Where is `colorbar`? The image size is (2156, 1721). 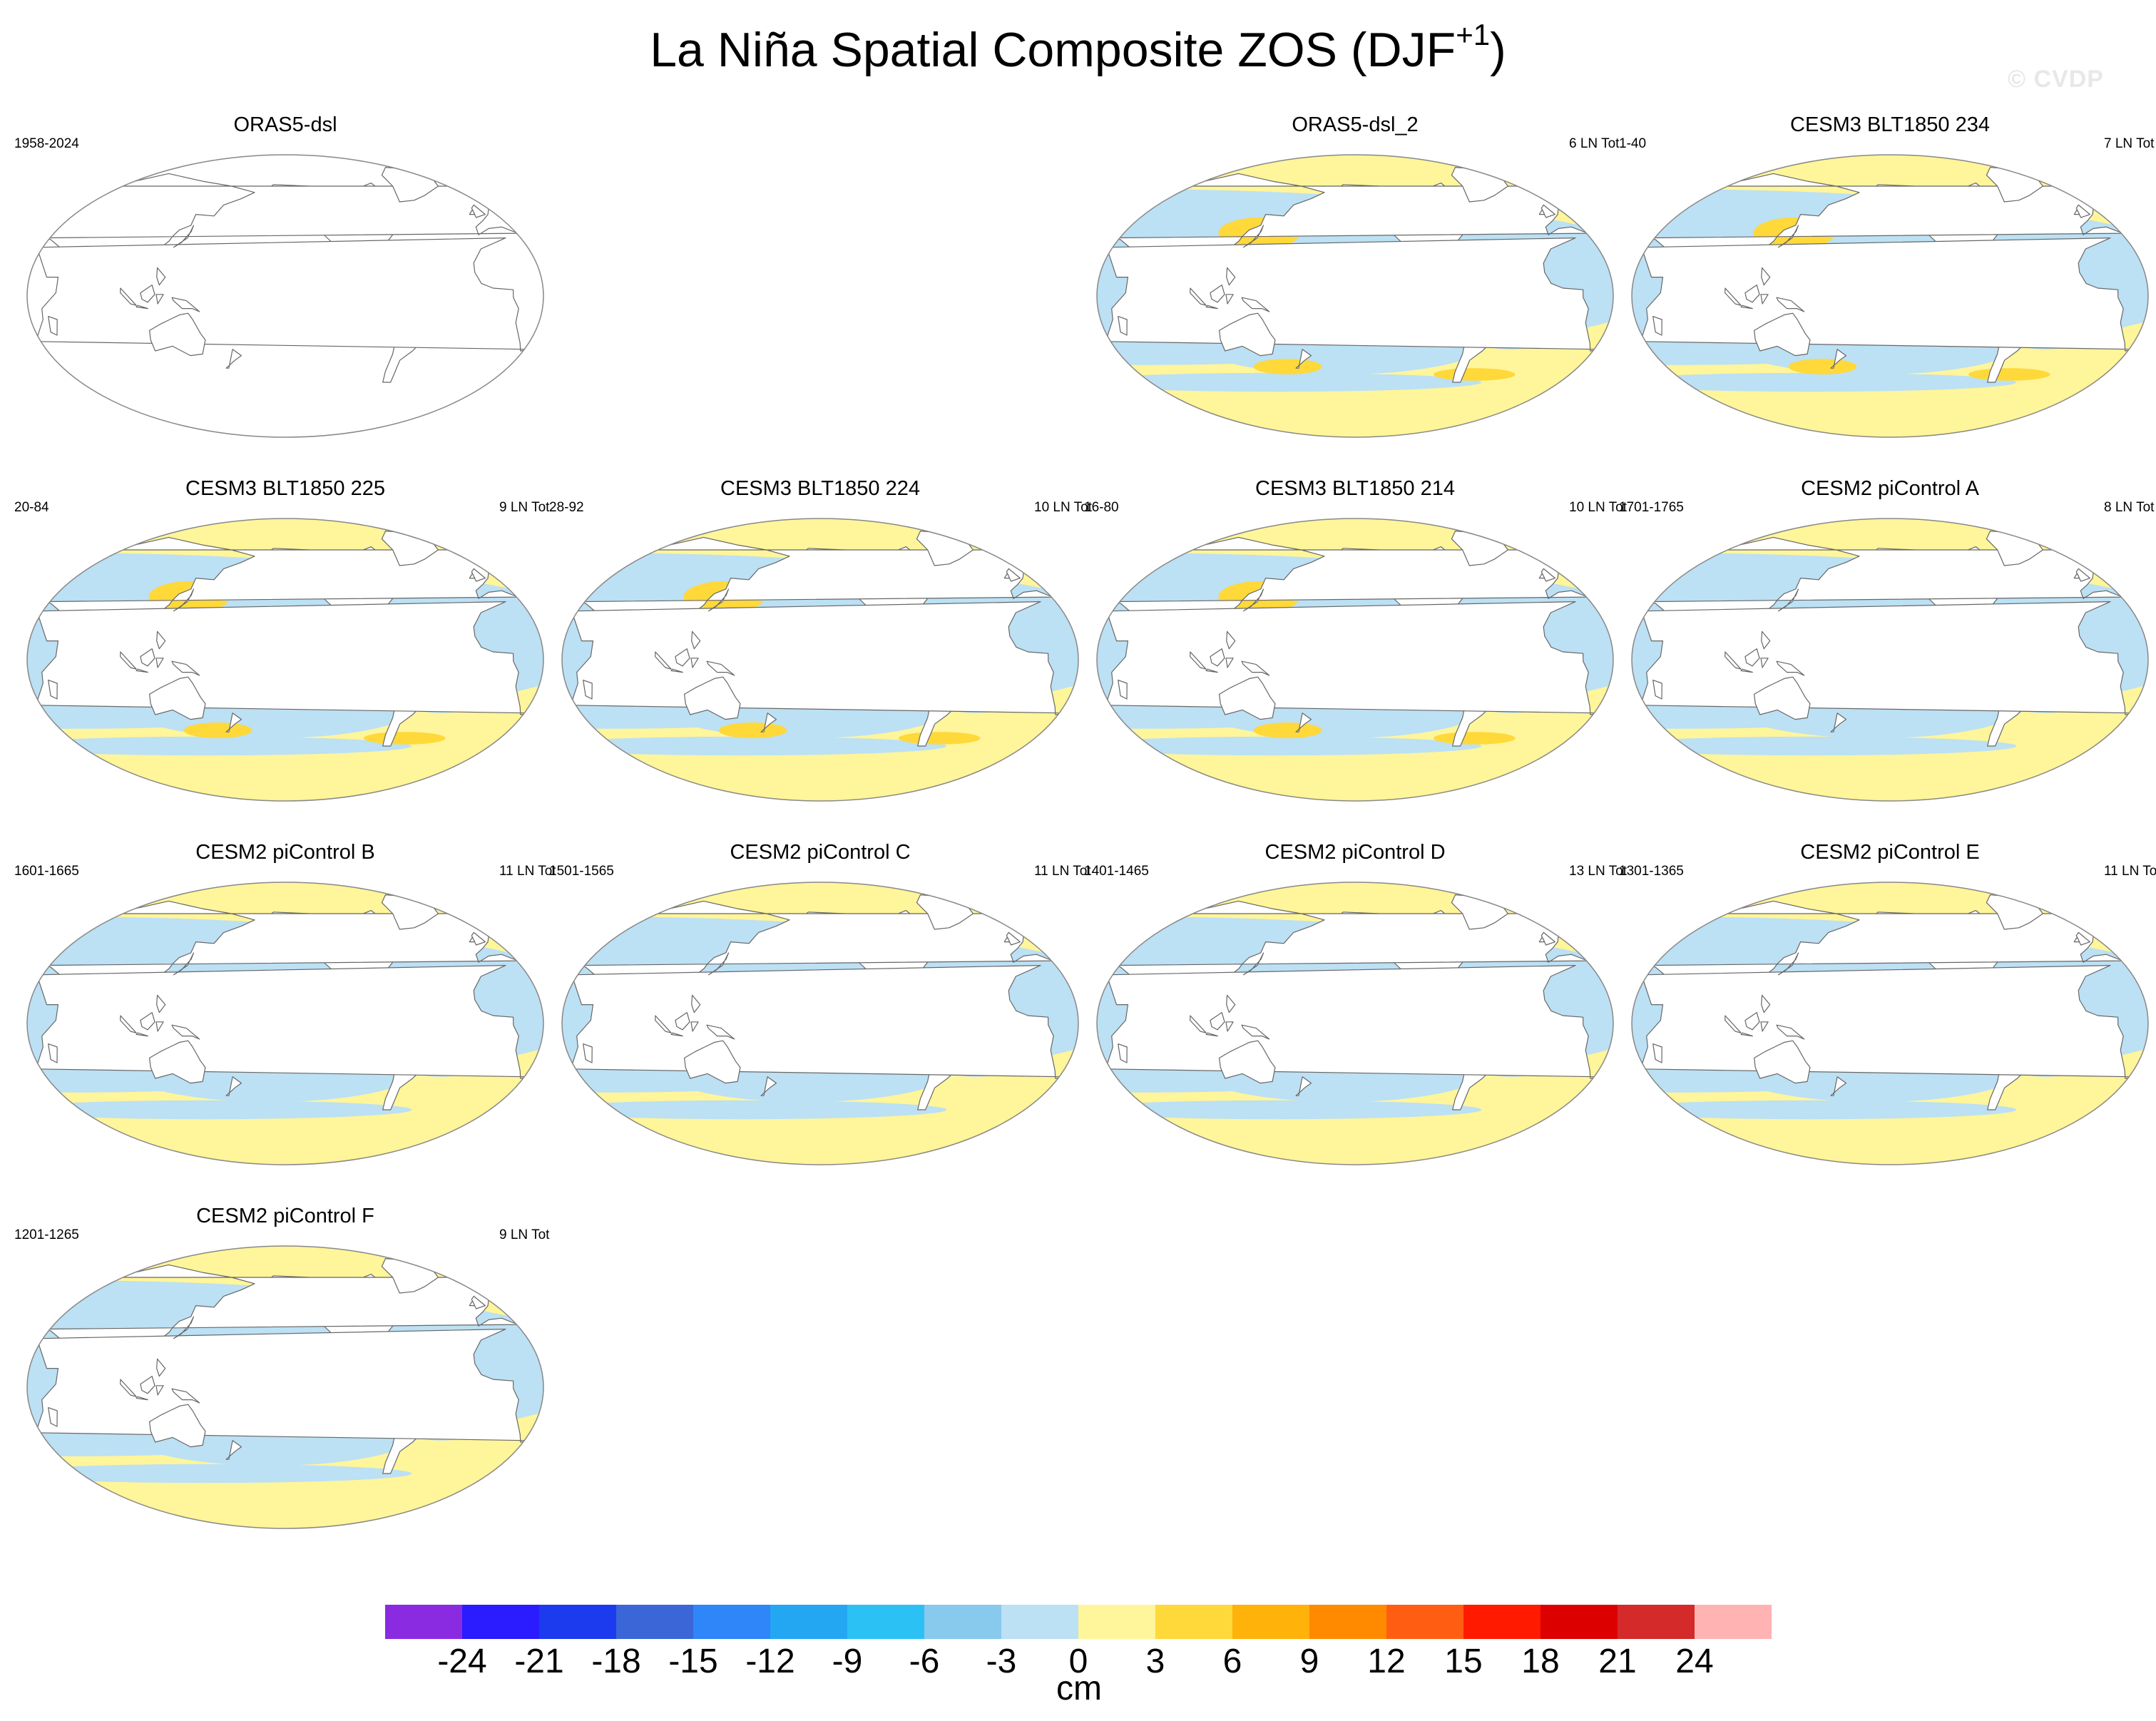
colorbar is located at coordinates (1078, 1622).